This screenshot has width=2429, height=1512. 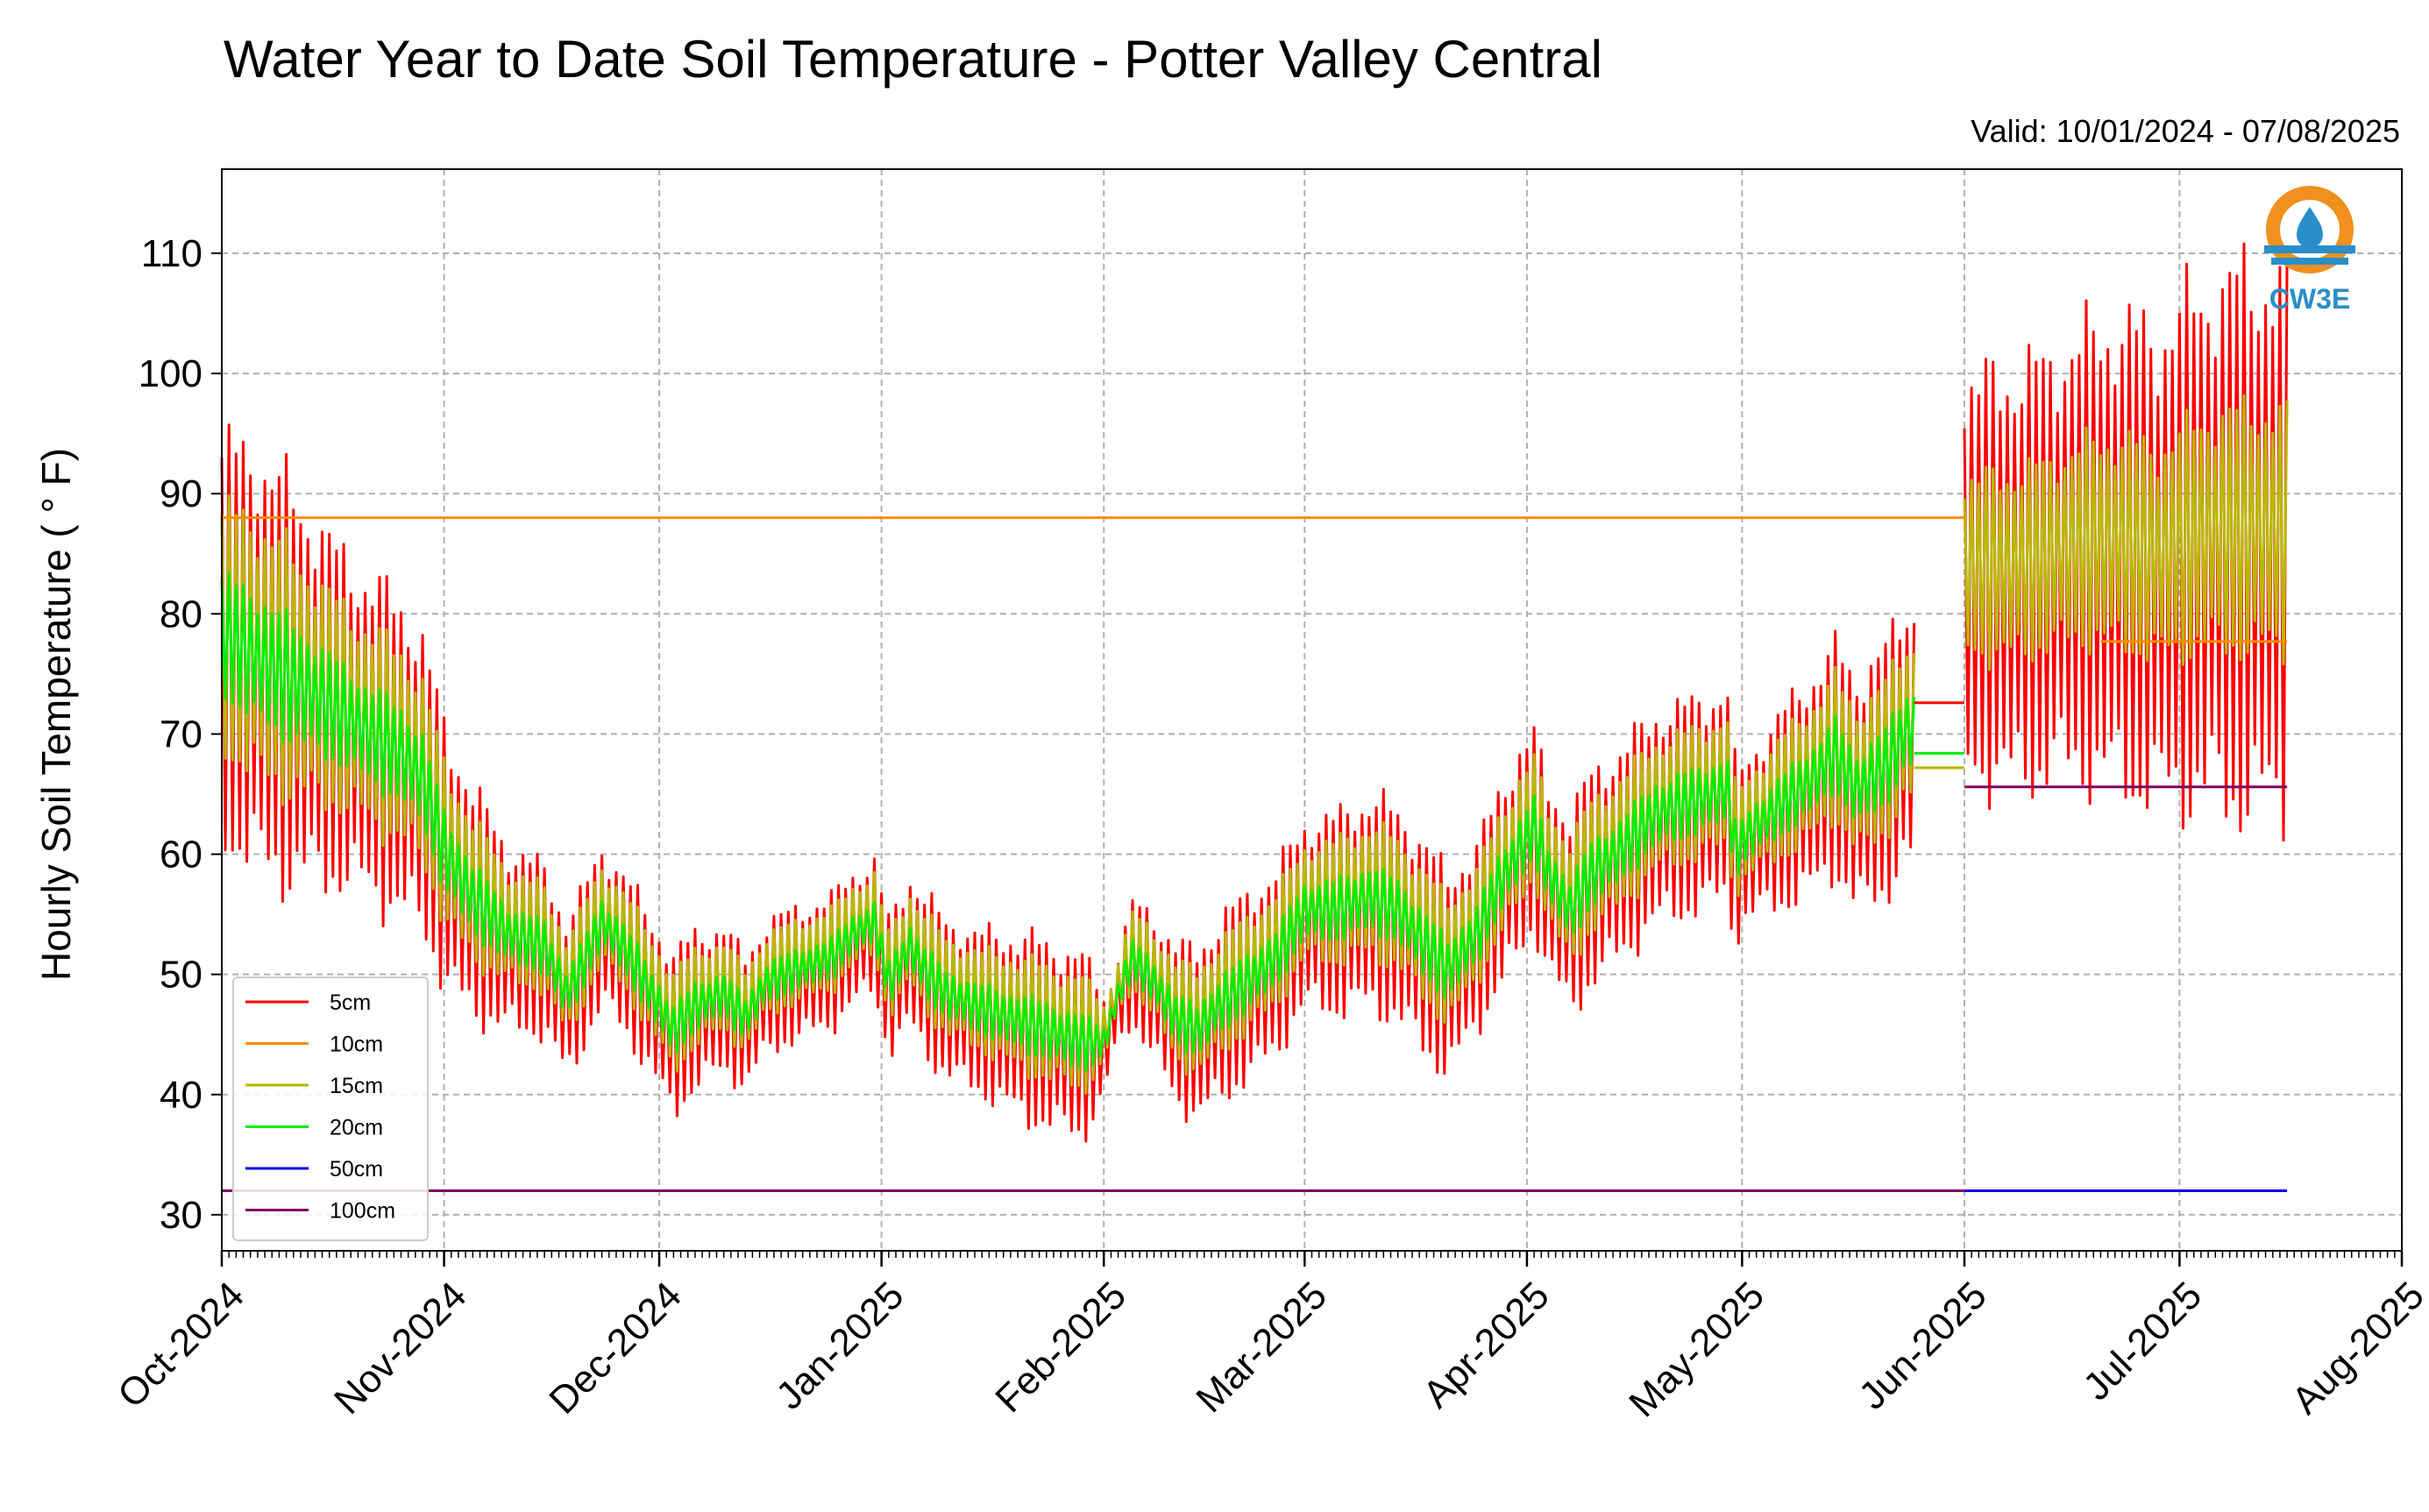 I want to click on cw3e-logo: CW3E, so click(x=2309, y=250).